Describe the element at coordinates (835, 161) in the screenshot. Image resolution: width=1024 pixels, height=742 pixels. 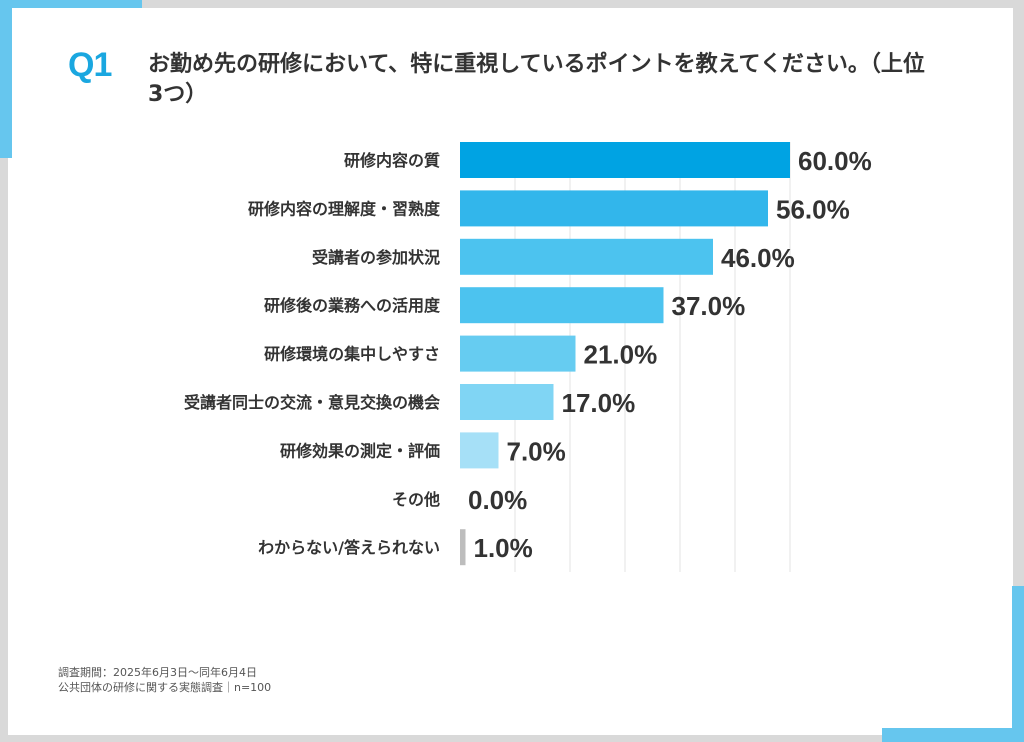
I see `value-label: 60.0%` at that location.